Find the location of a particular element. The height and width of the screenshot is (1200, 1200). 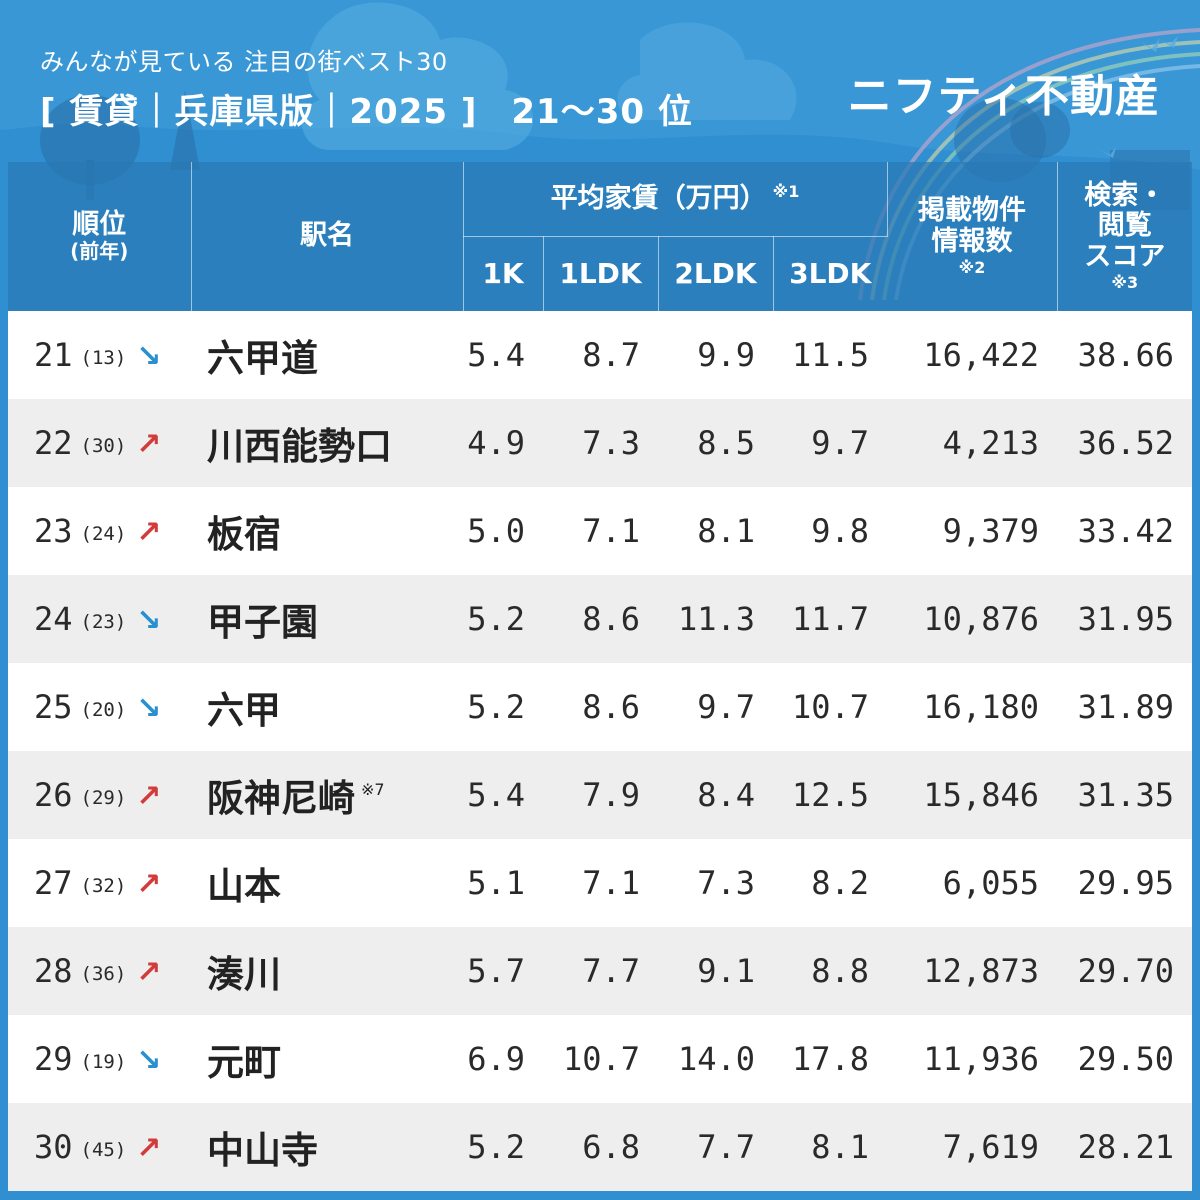

previous-rank: (36) is located at coordinates (103, 974).